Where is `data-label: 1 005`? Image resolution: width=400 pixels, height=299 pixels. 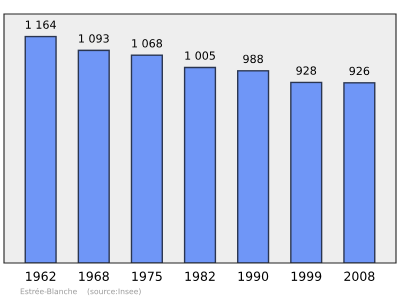 data-label: 1 005 is located at coordinates (200, 55).